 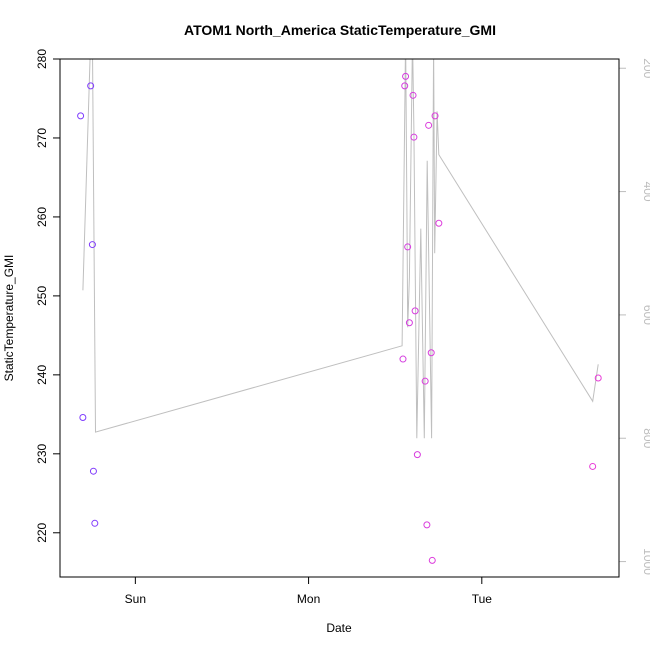 I want to click on y2-axis: 200 400 600 800 1000, so click(x=634, y=316).